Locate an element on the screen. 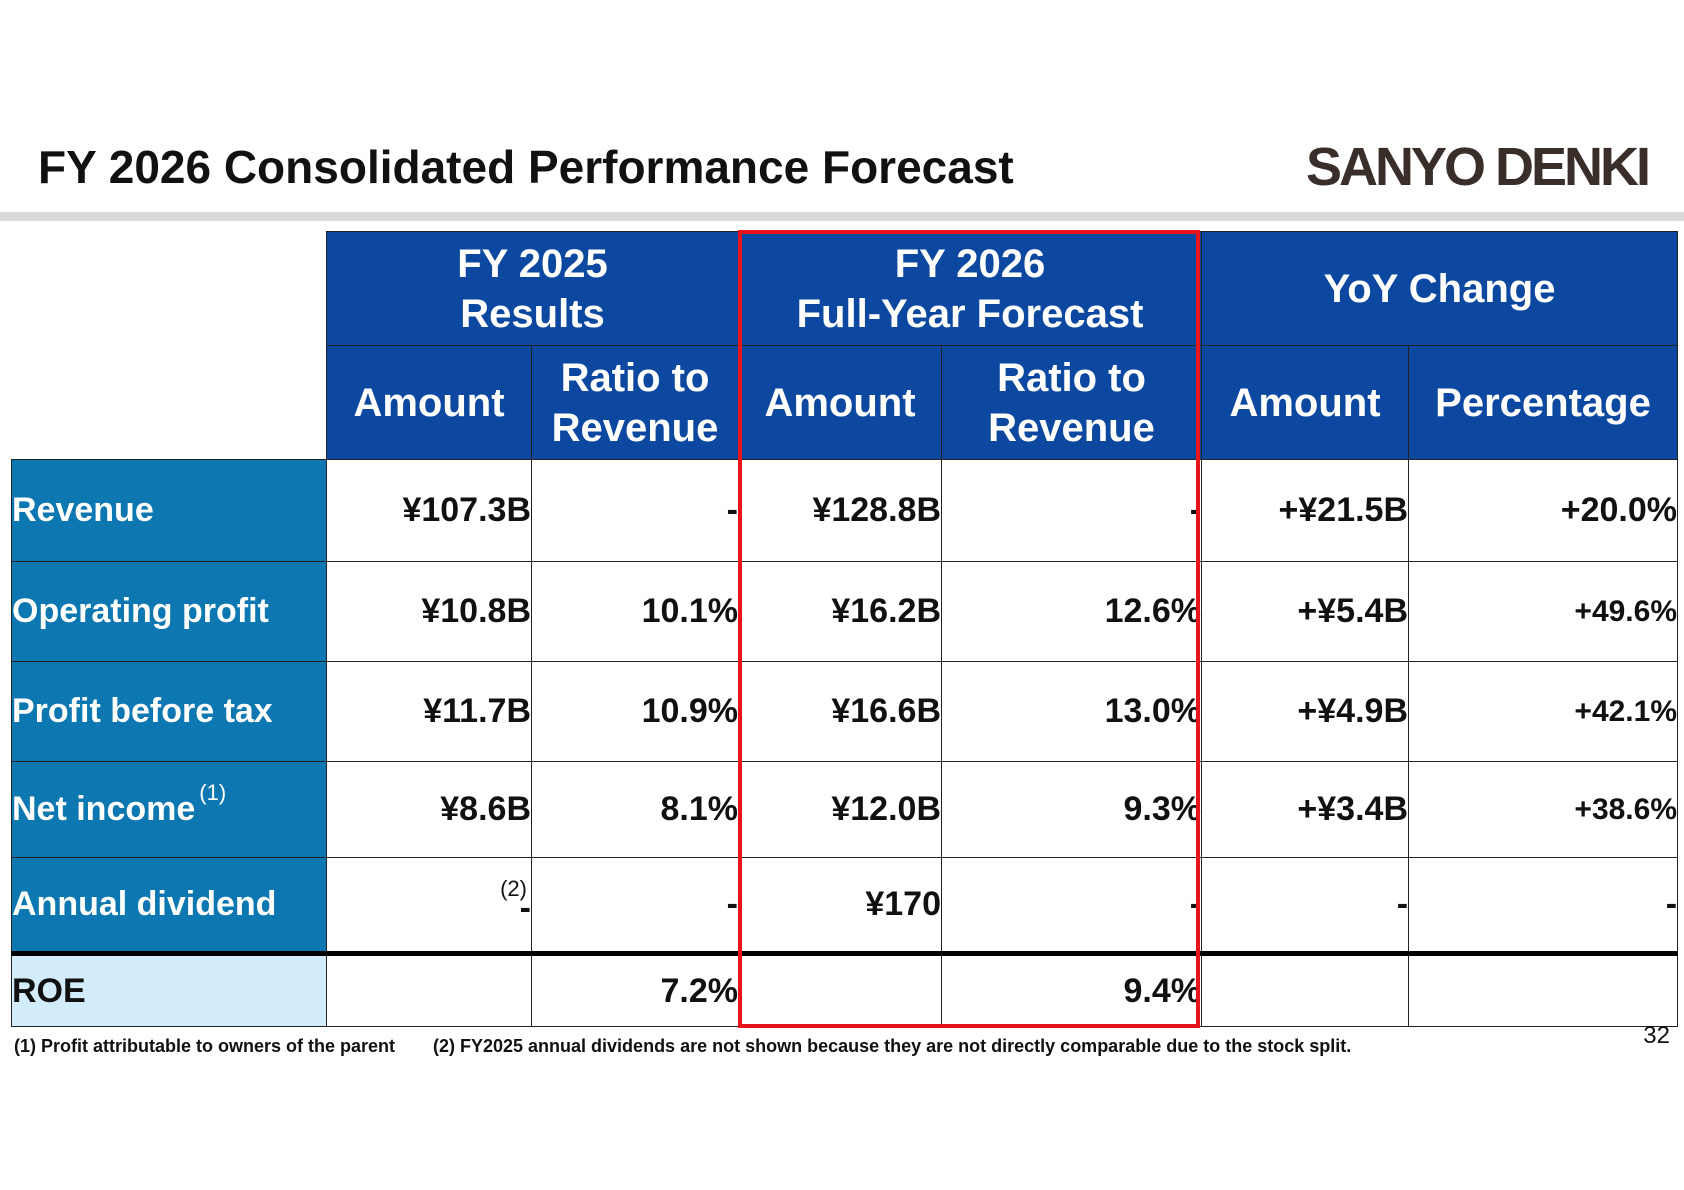  row-label: Annual dividend is located at coordinates (169, 905).